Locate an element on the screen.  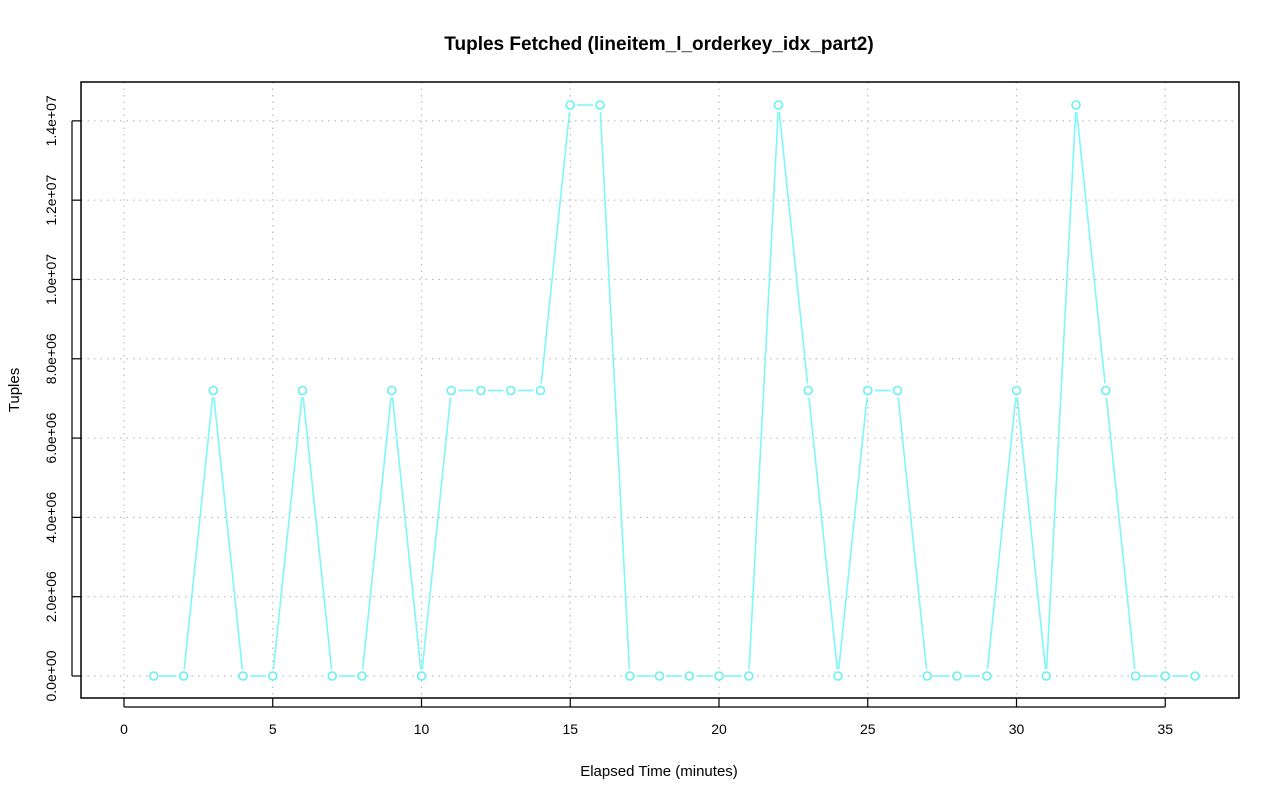
y-tick-label: 4.0e+06 is located at coordinates (51, 517).